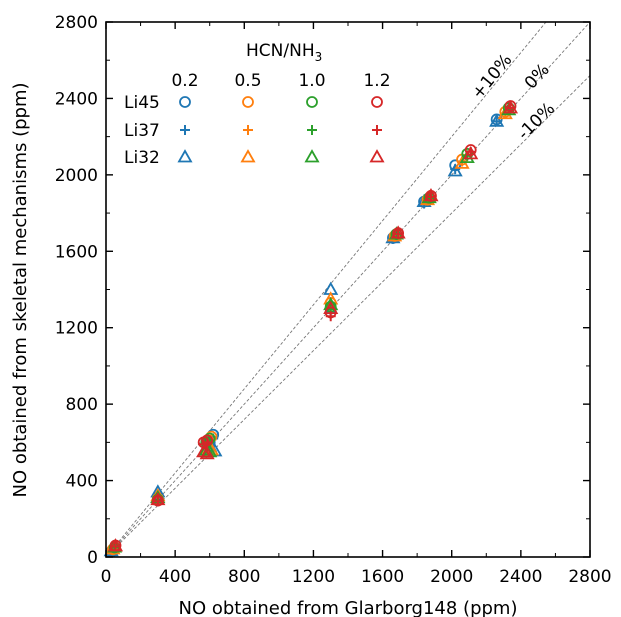  I want to click on y-tick-label: 2400, so click(76, 99).